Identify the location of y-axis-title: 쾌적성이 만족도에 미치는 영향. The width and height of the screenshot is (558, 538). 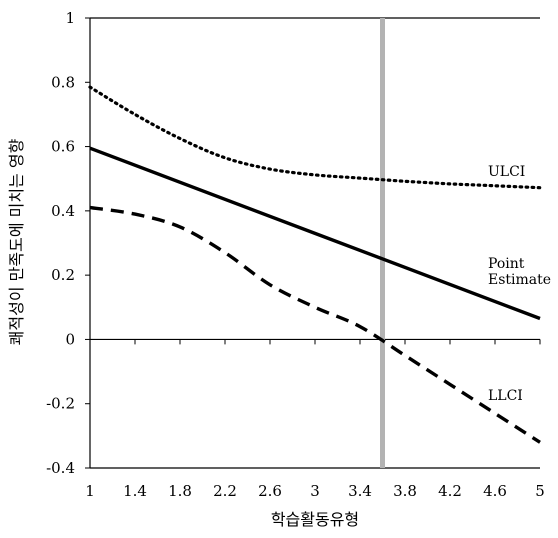
(16, 241).